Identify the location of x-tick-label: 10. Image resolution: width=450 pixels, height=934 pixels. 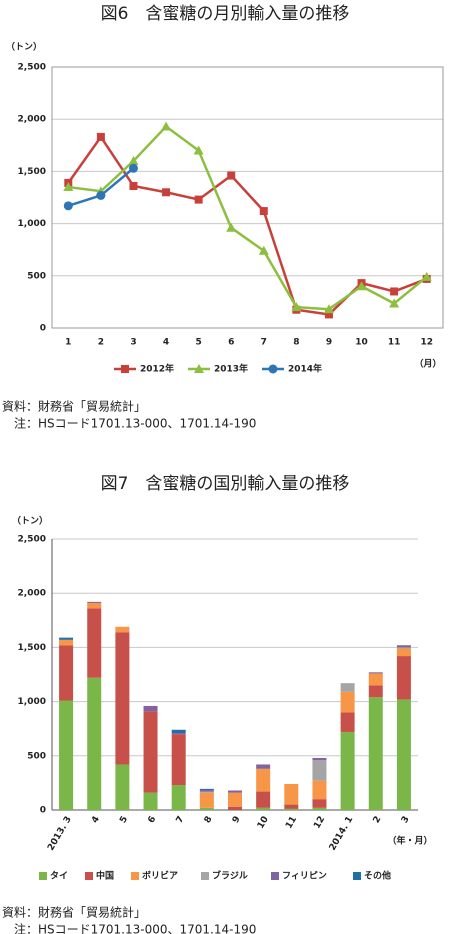
(263, 823).